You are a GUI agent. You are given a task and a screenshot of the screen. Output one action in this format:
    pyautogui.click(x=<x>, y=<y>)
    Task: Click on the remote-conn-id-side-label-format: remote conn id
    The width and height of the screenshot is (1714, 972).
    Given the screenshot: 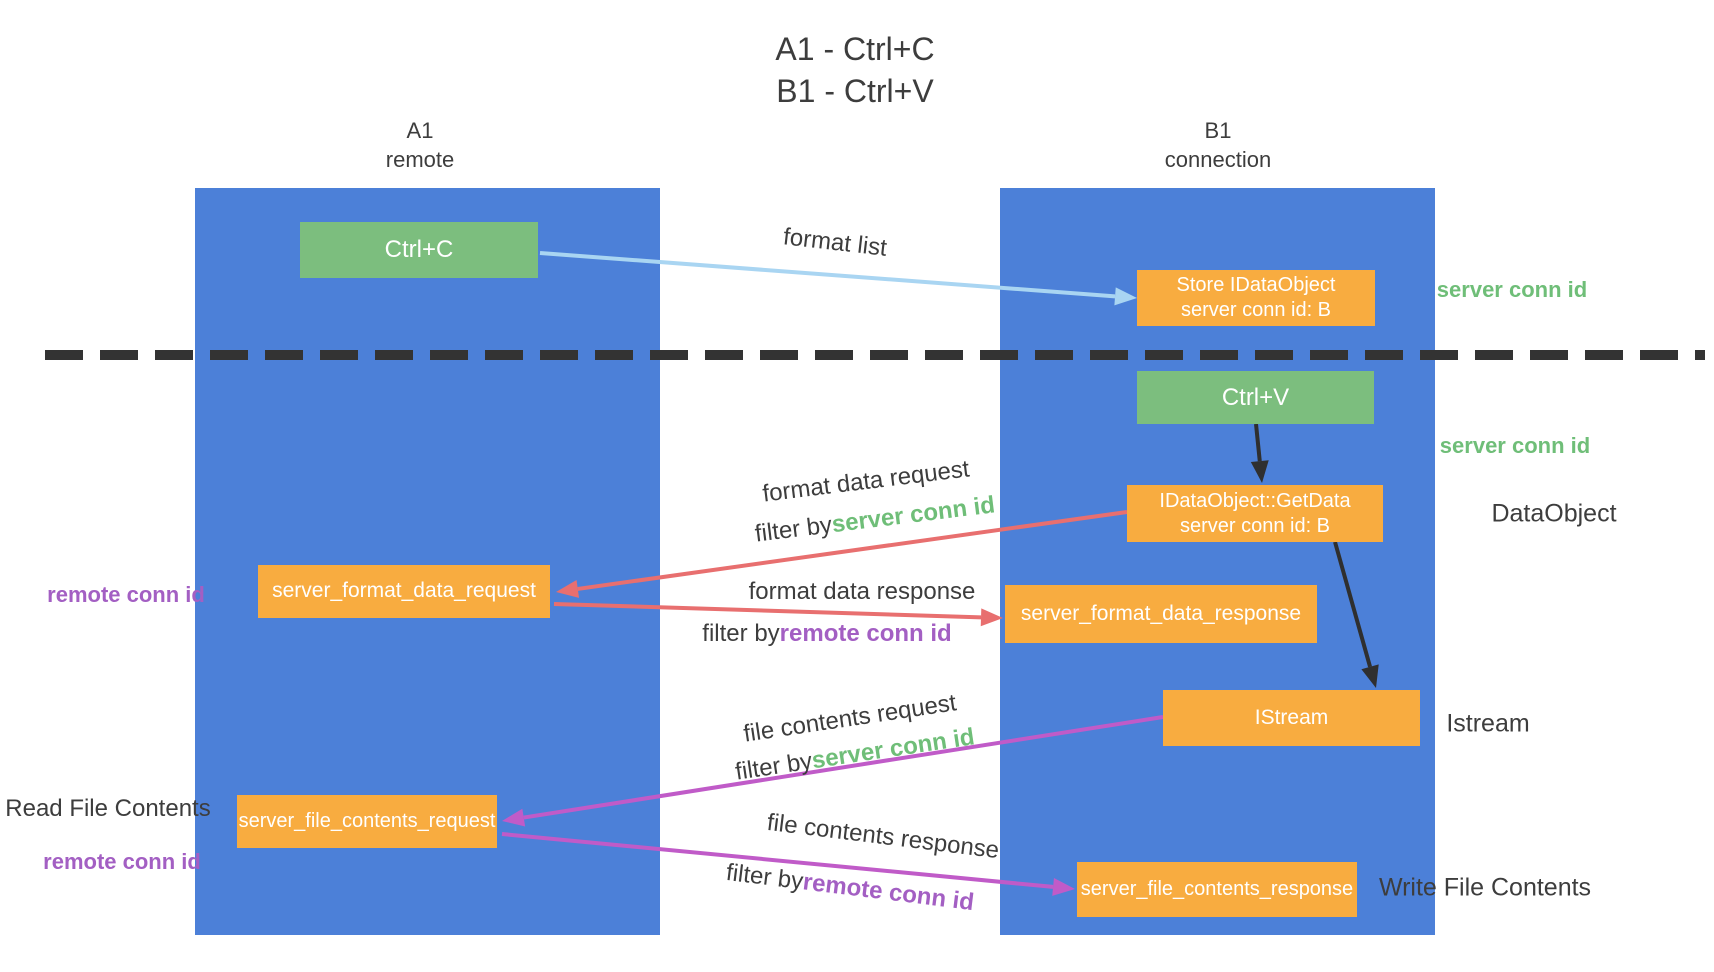 What is the action you would take?
    pyautogui.click(x=126, y=594)
    